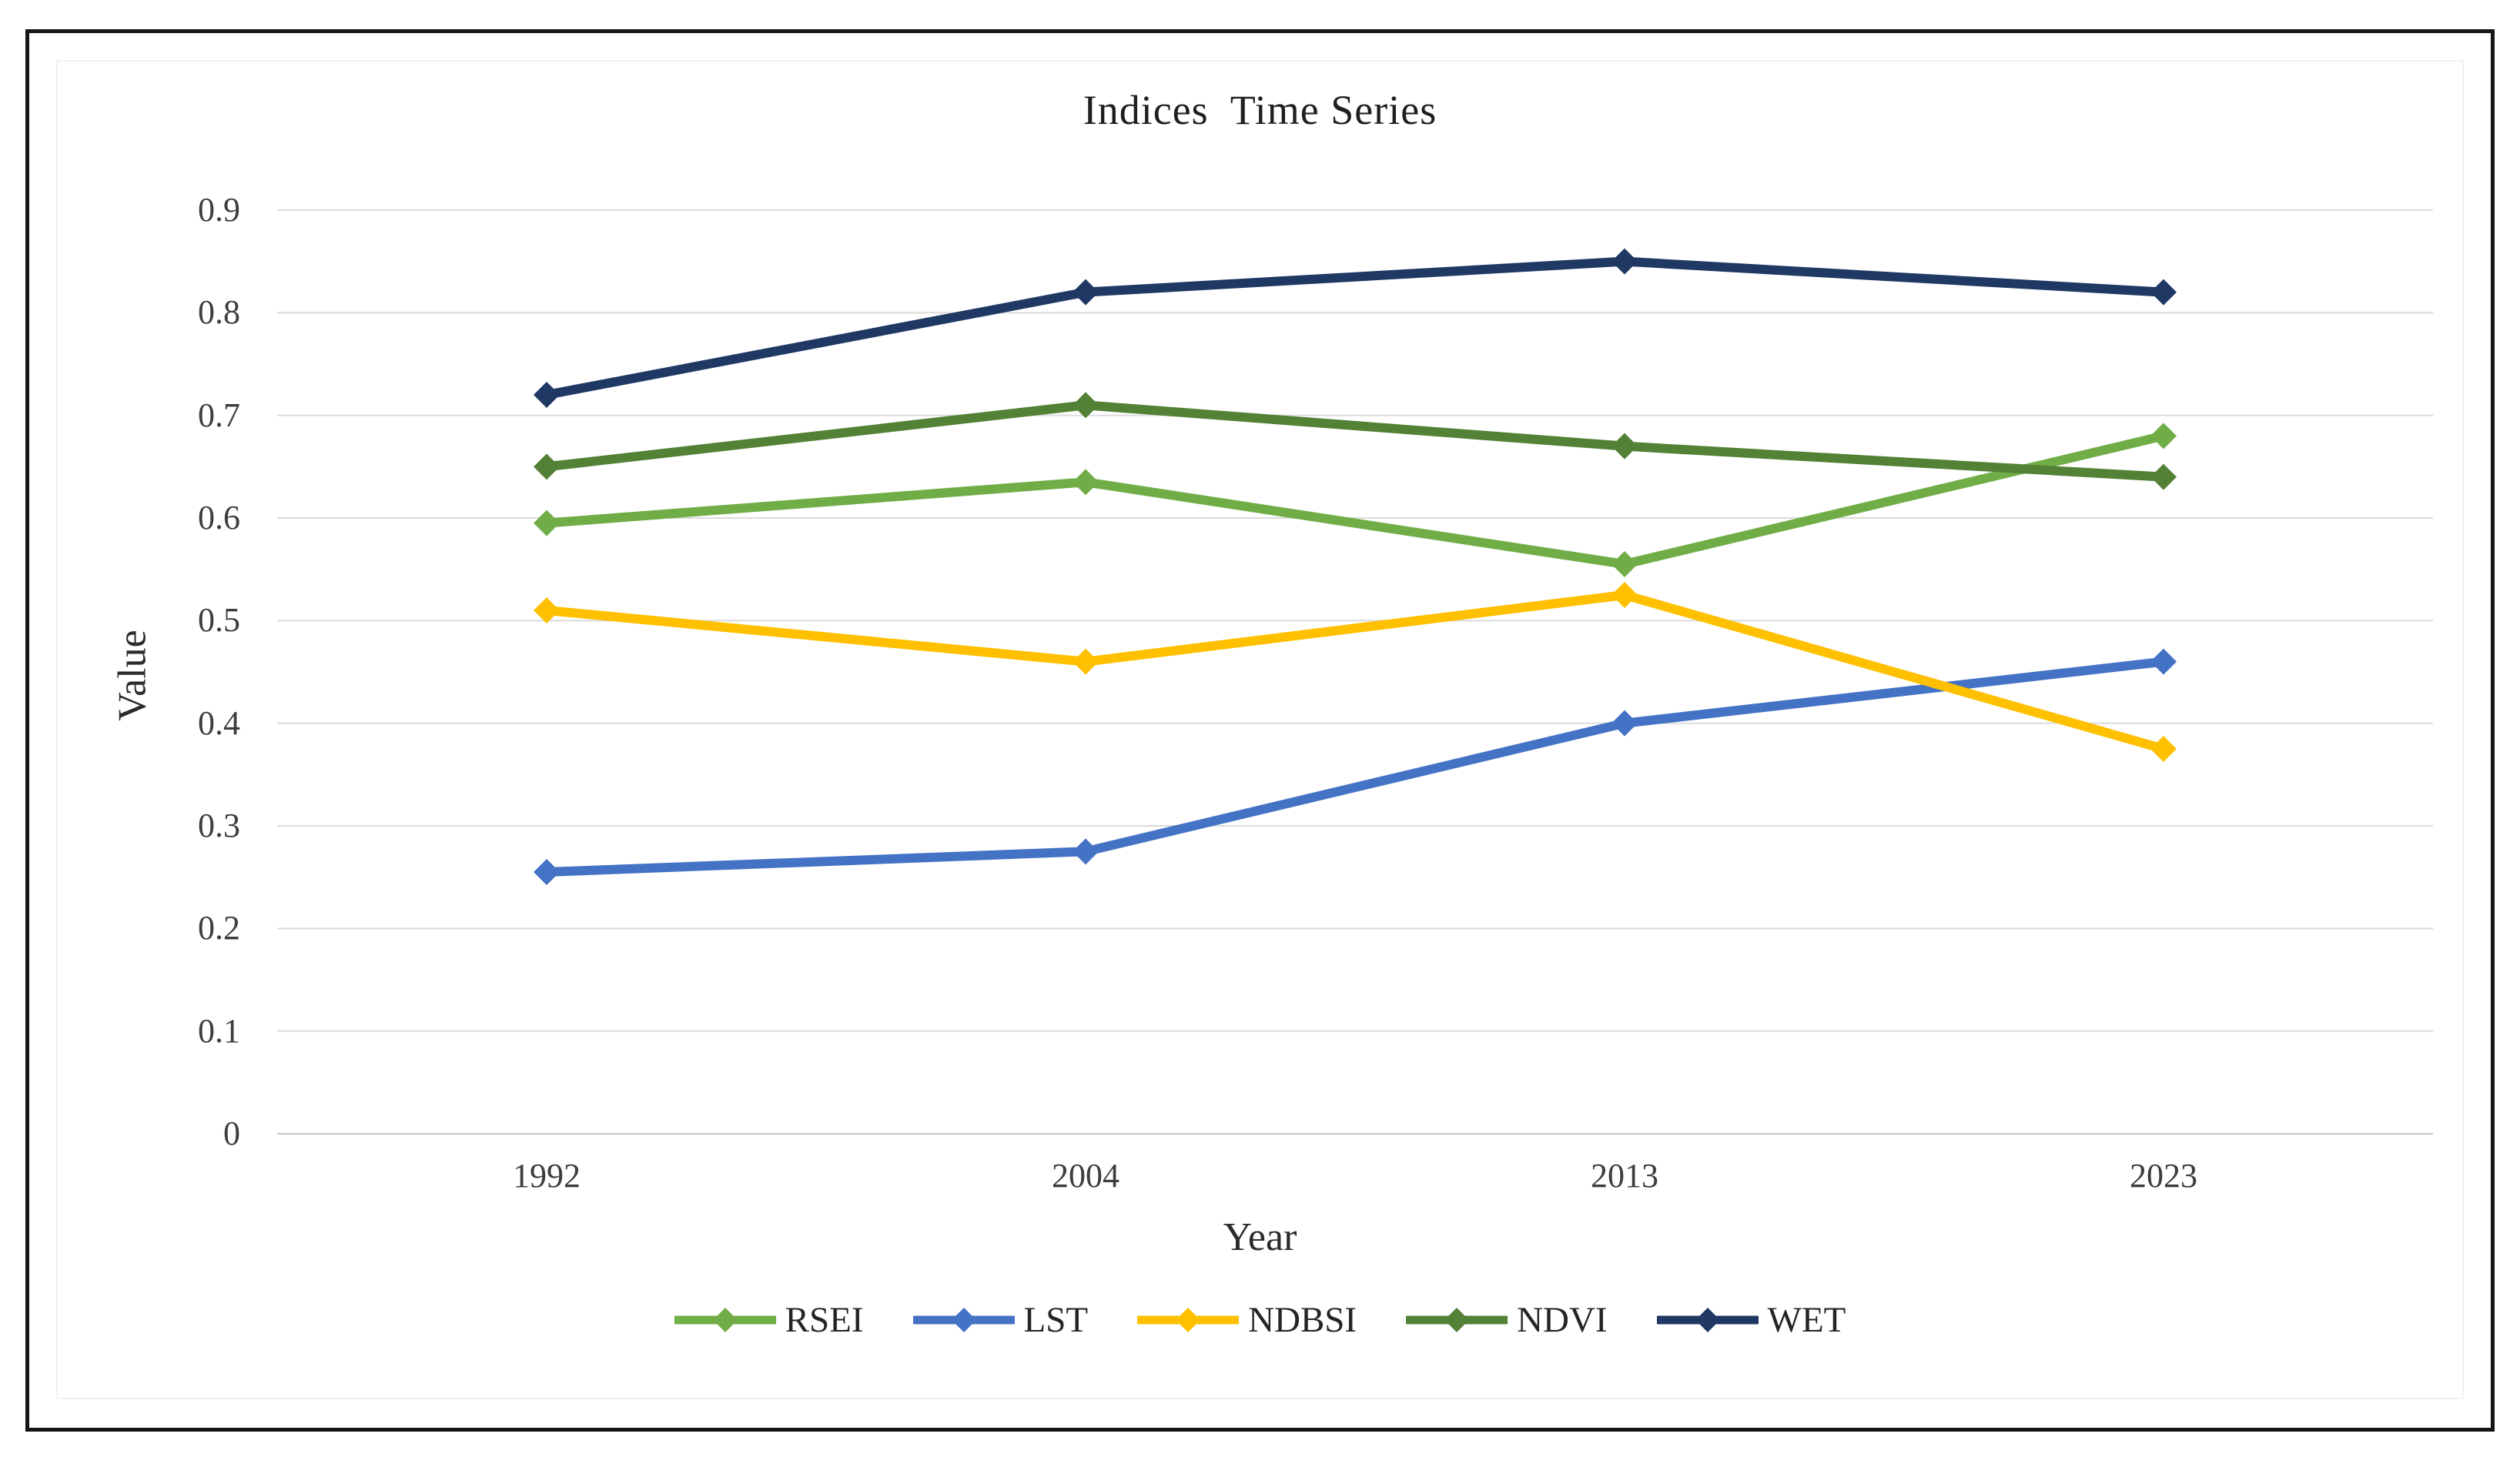  Describe the element at coordinates (824, 1320) in the screenshot. I see `legend-label: RSEI` at that location.